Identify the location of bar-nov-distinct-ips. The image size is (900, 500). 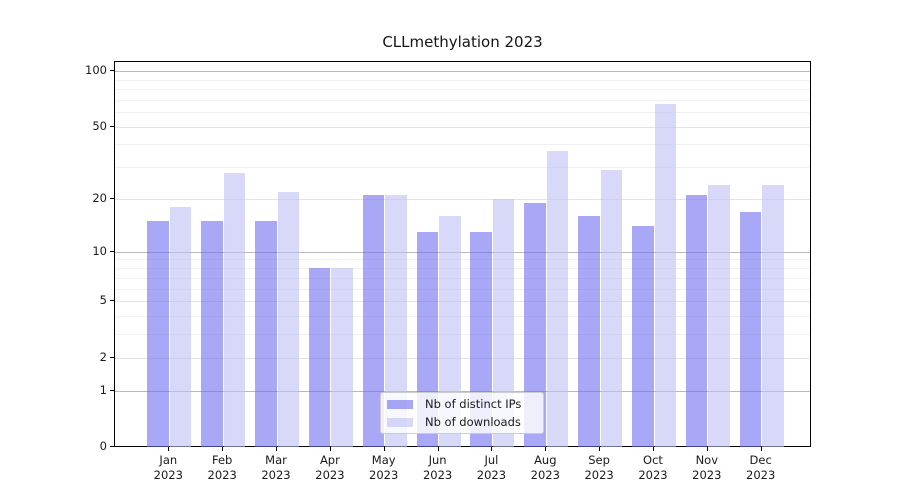
(696, 321).